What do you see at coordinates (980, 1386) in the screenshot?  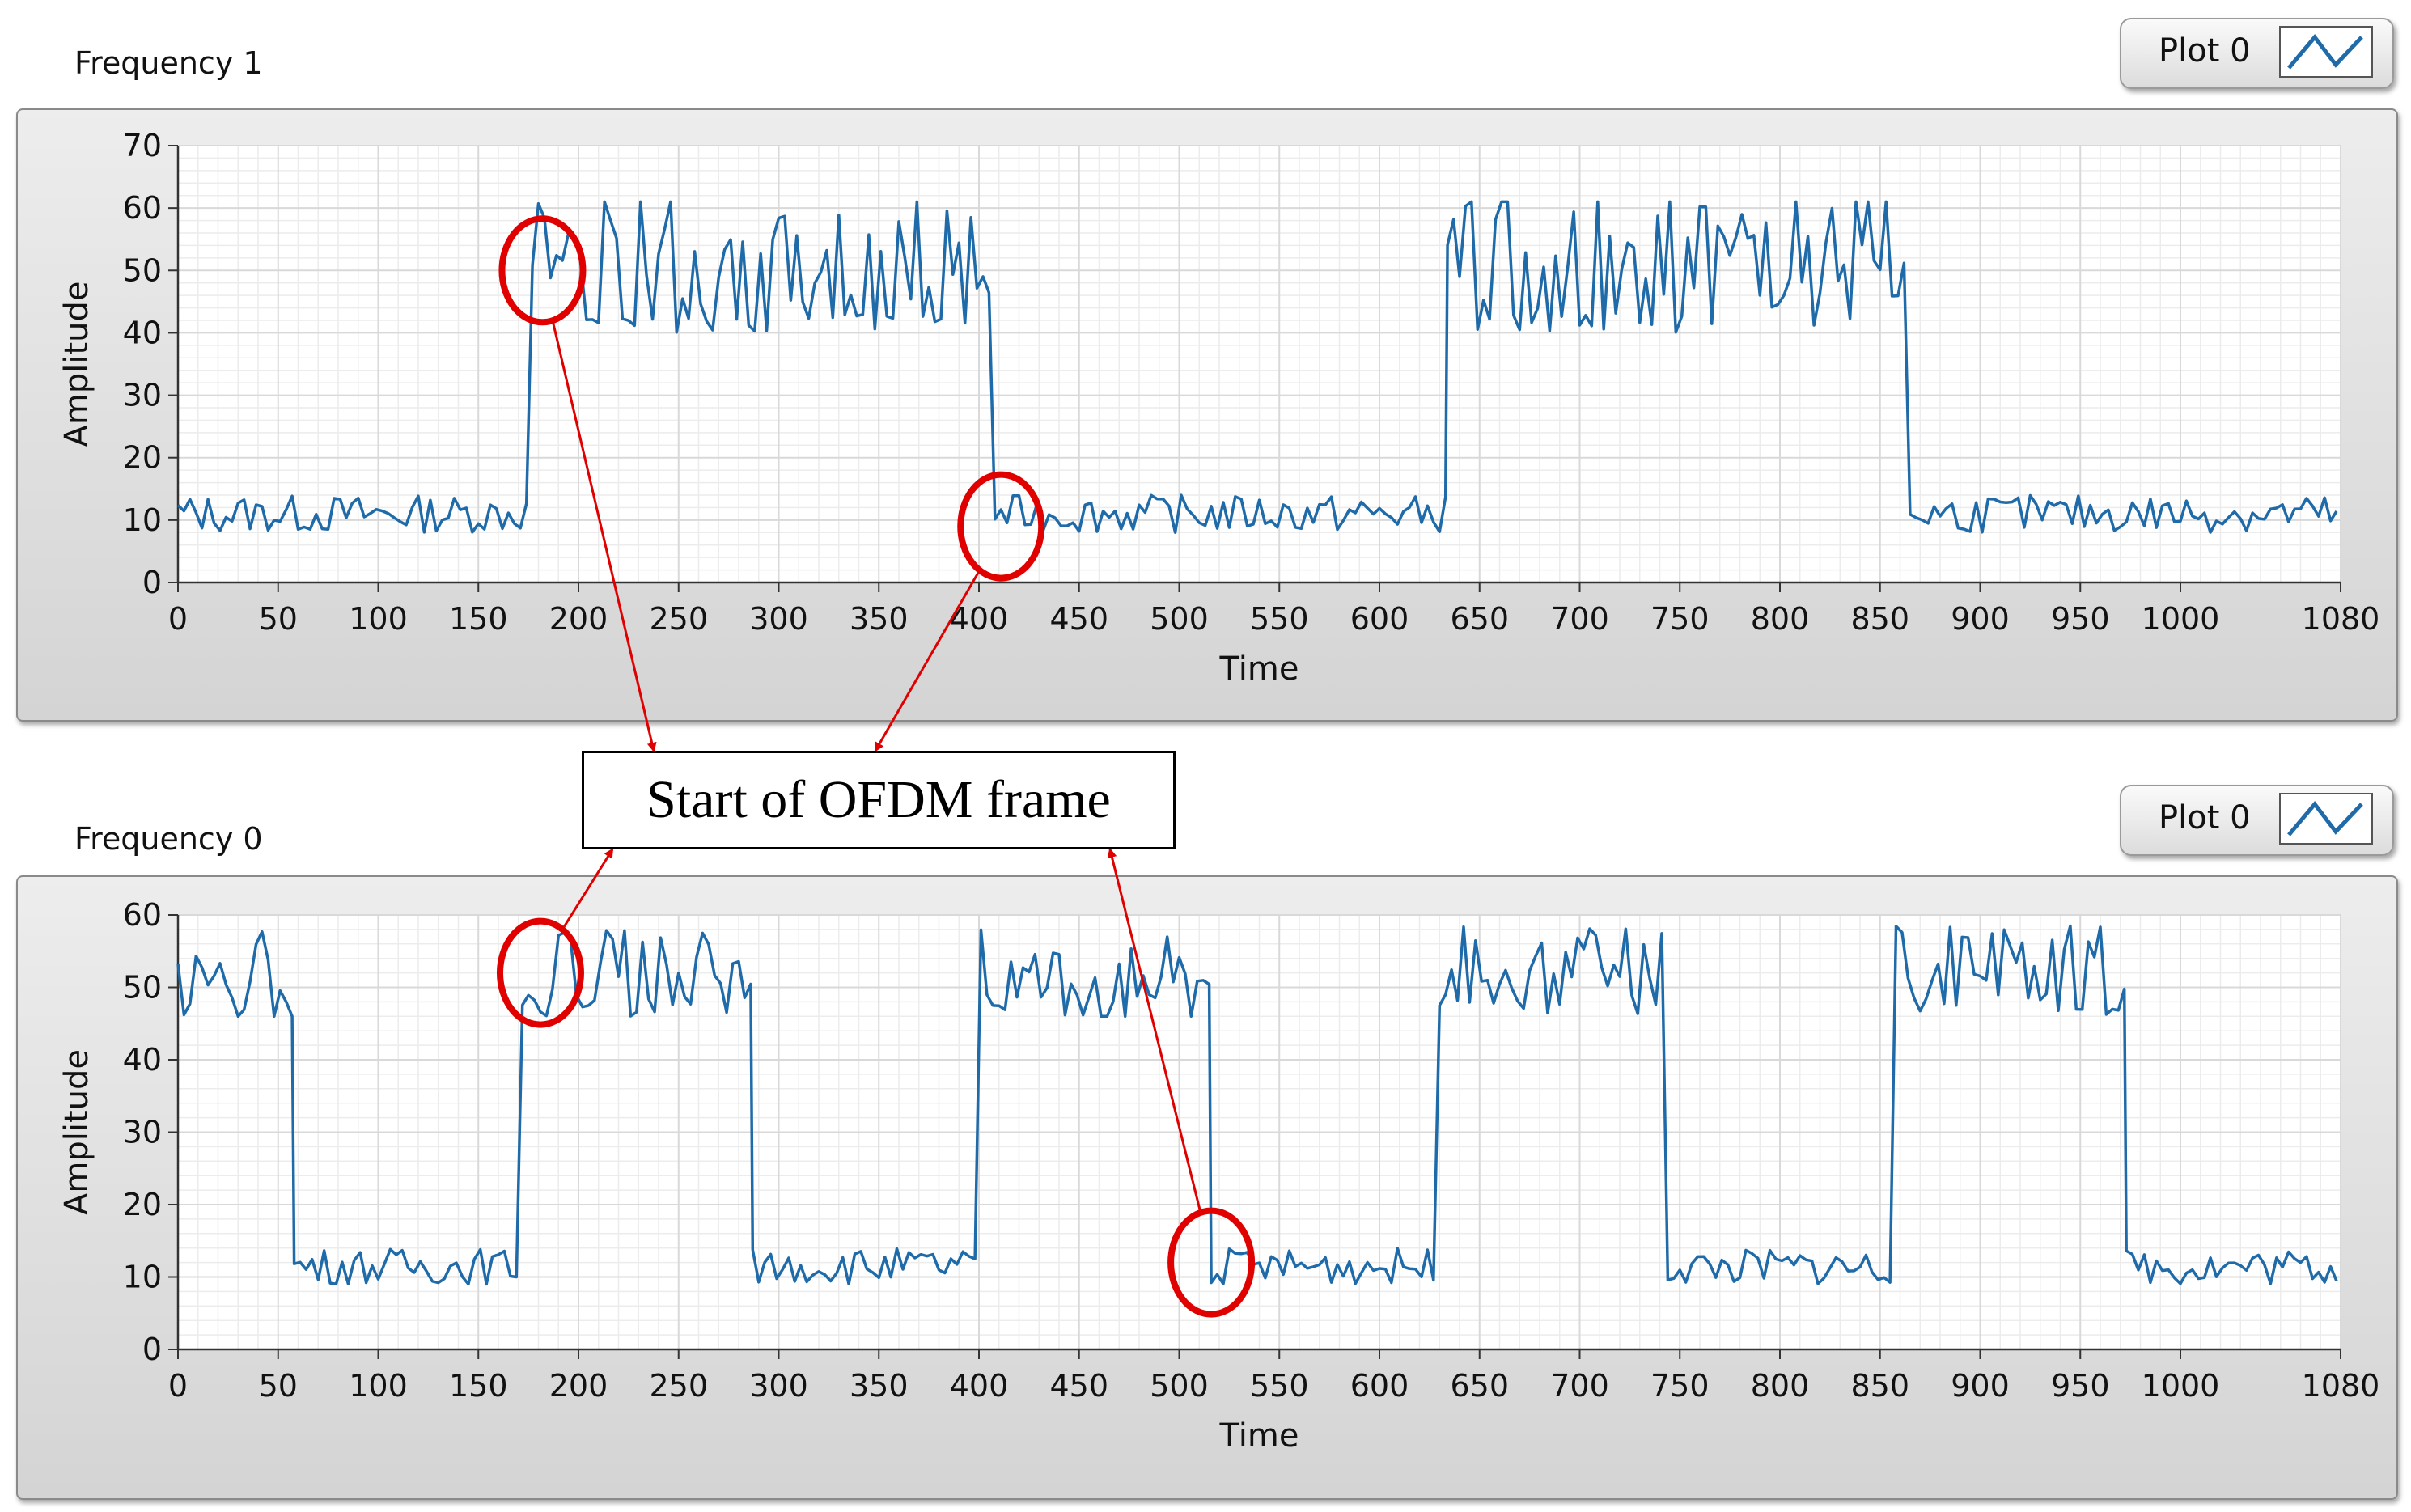 I see `x-tick-label: 400` at bounding box center [980, 1386].